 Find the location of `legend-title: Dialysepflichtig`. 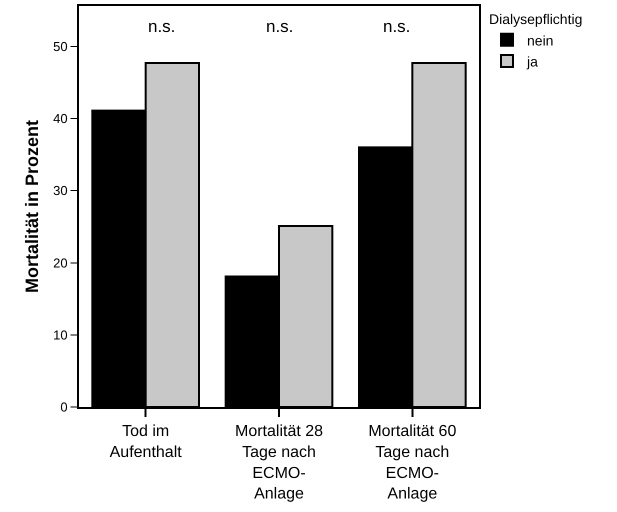

legend-title: Dialysepflichtig is located at coordinates (535, 19).